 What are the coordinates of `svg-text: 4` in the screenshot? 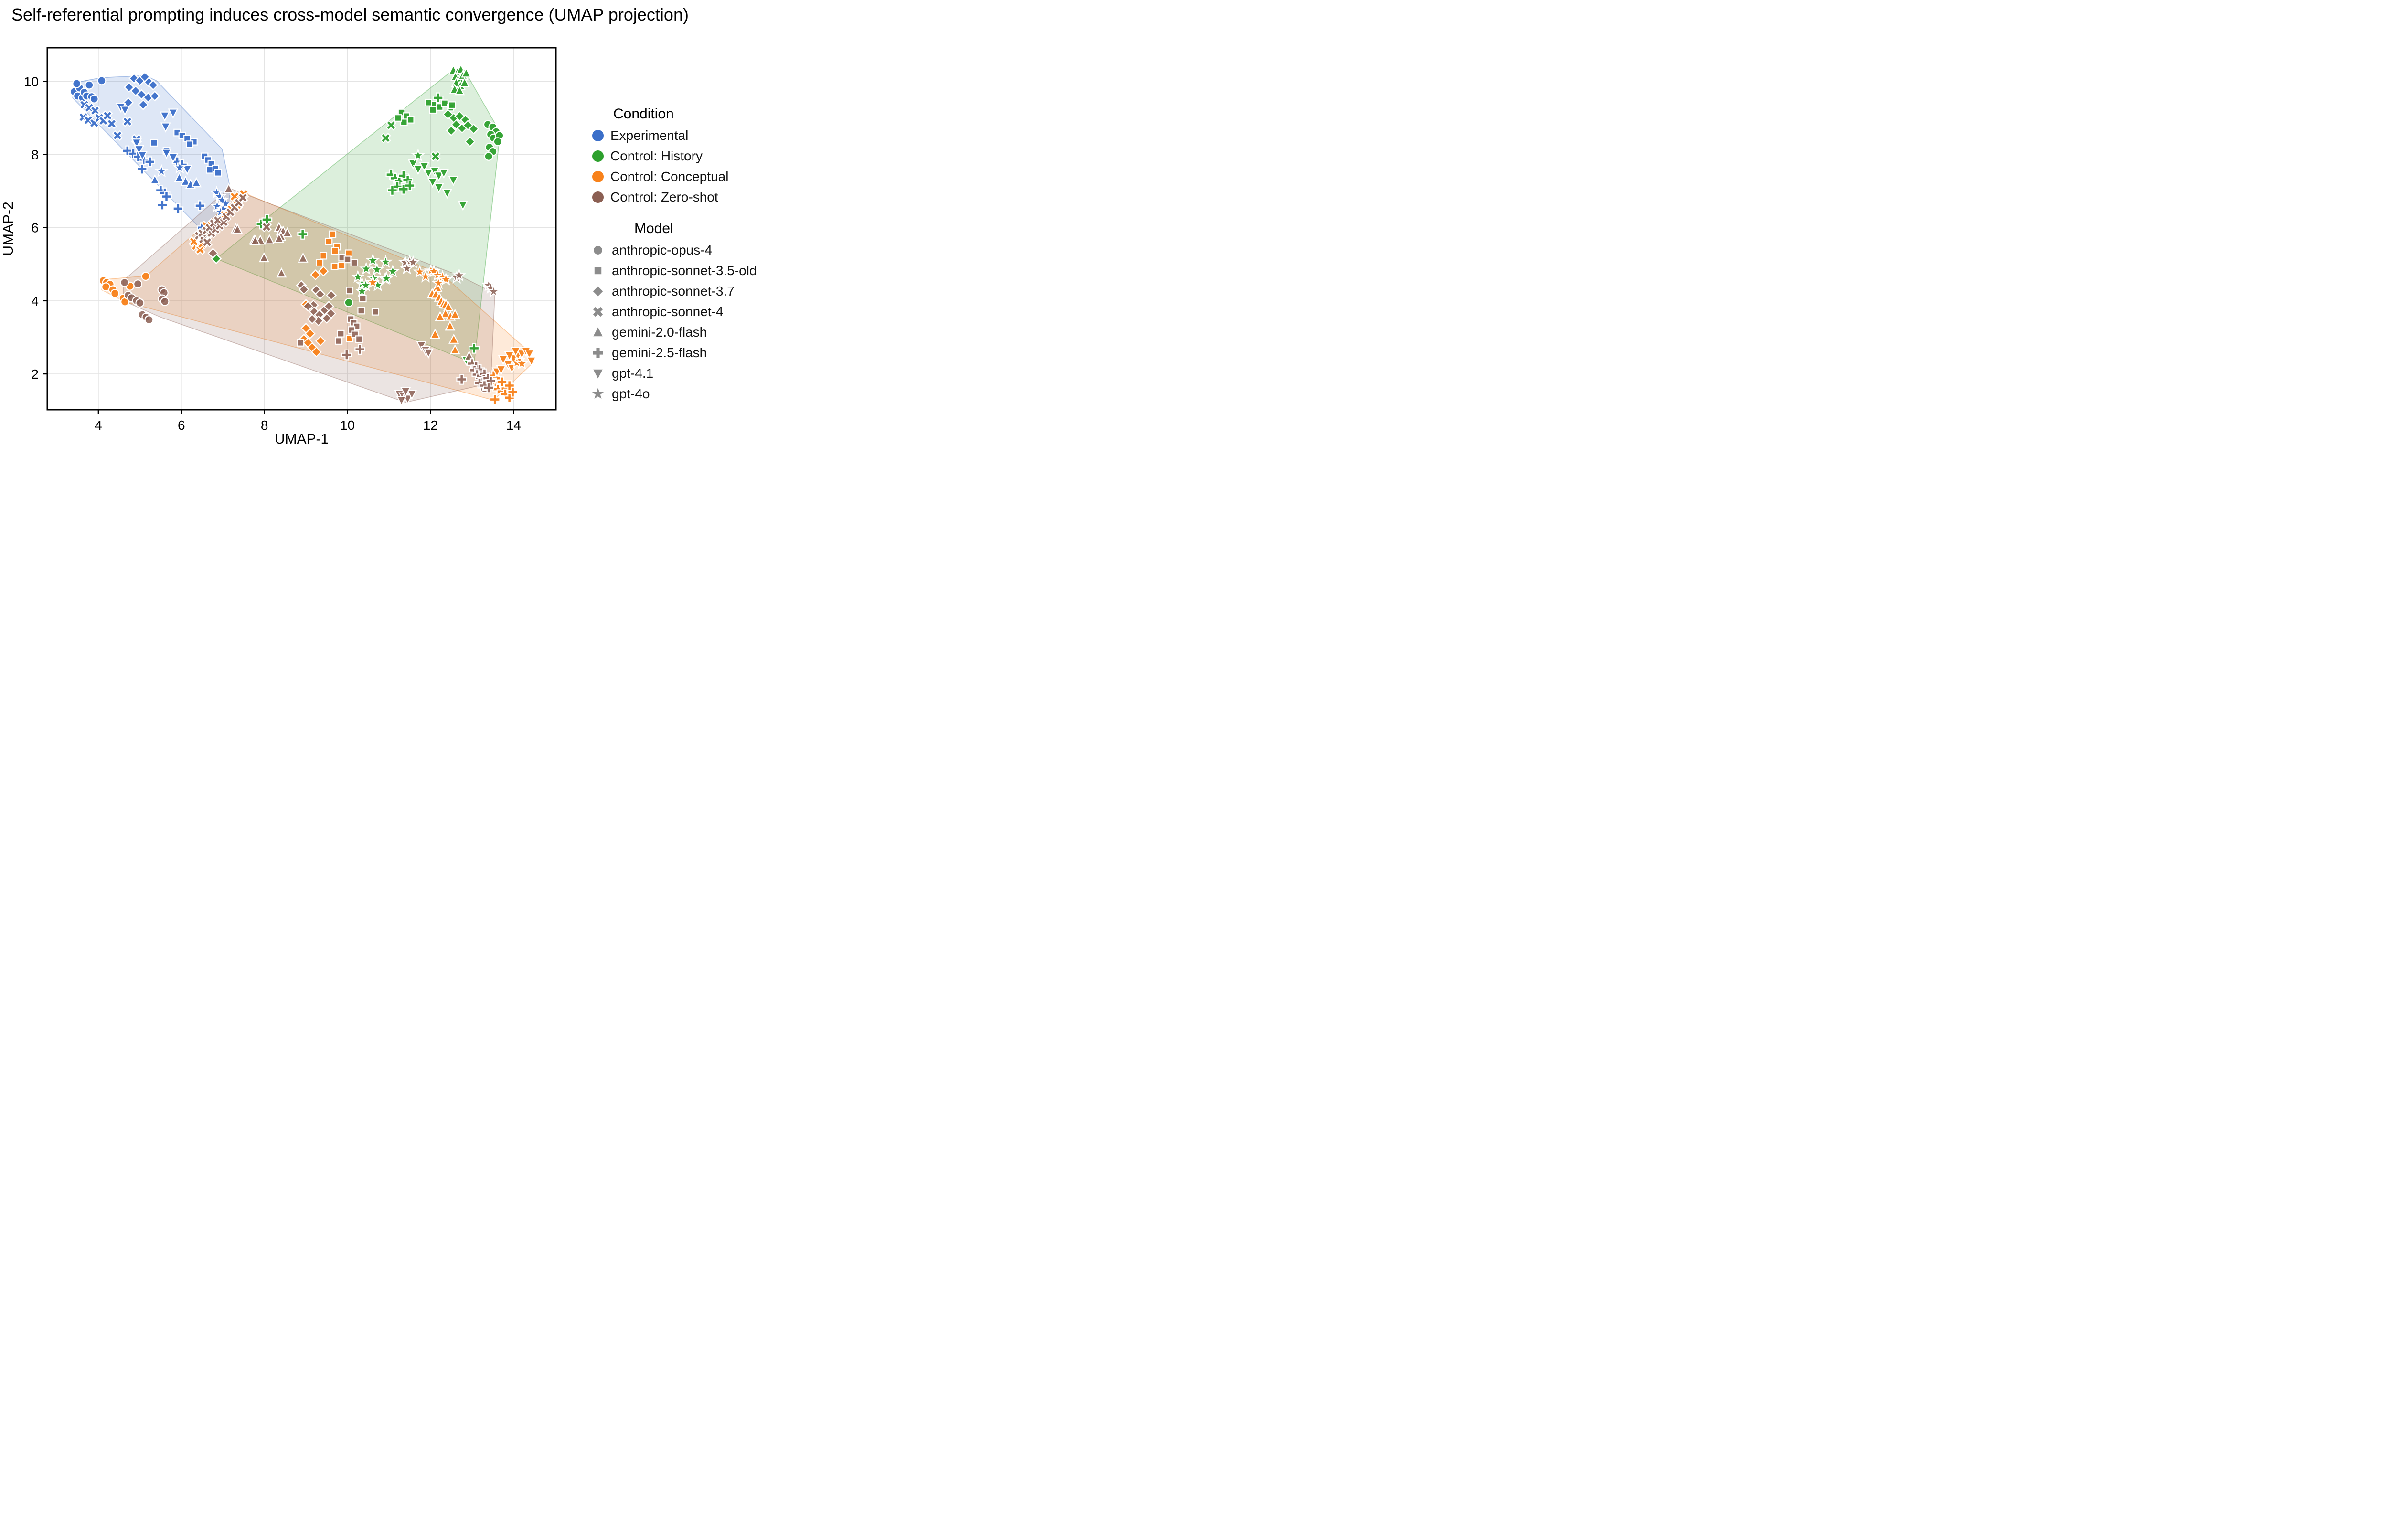 It's located at (35, 301).